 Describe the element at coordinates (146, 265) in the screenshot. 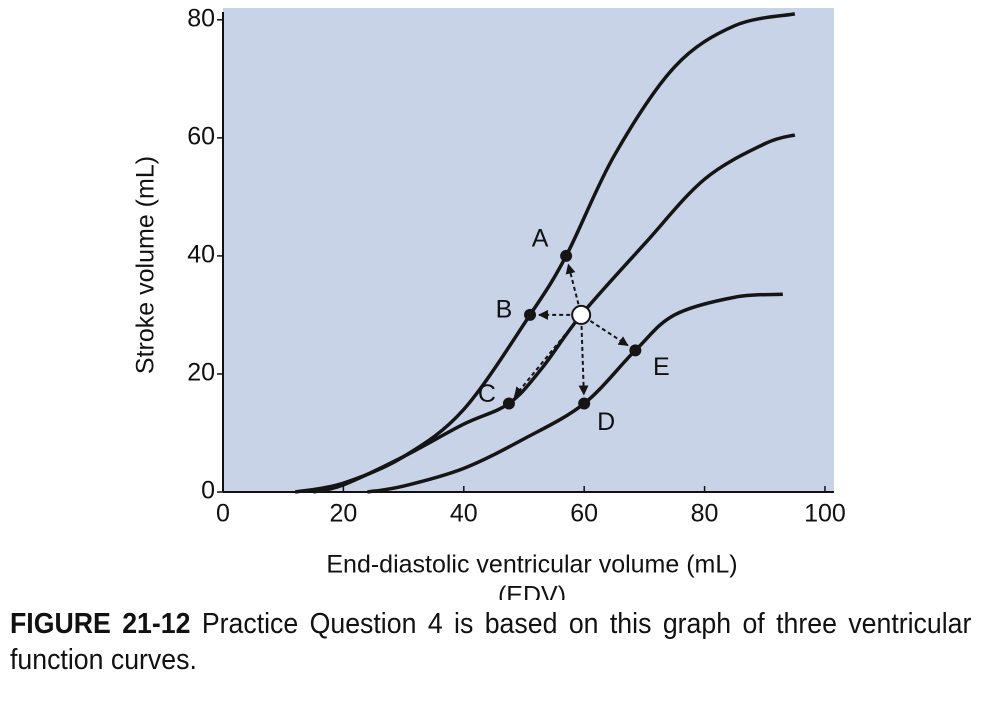

I see `y-axis-label: Stroke volume (mL)` at that location.